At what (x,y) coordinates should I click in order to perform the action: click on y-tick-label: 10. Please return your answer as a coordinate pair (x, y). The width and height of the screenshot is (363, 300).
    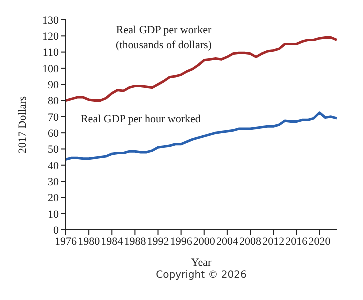
    Looking at the image, I should click on (54, 214).